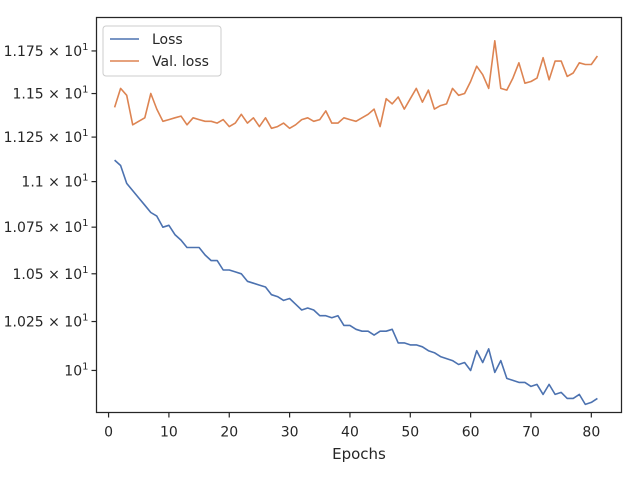 The width and height of the screenshot is (640, 480). What do you see at coordinates (180, 62) in the screenshot?
I see `legend-label-val-loss: Val. loss` at bounding box center [180, 62].